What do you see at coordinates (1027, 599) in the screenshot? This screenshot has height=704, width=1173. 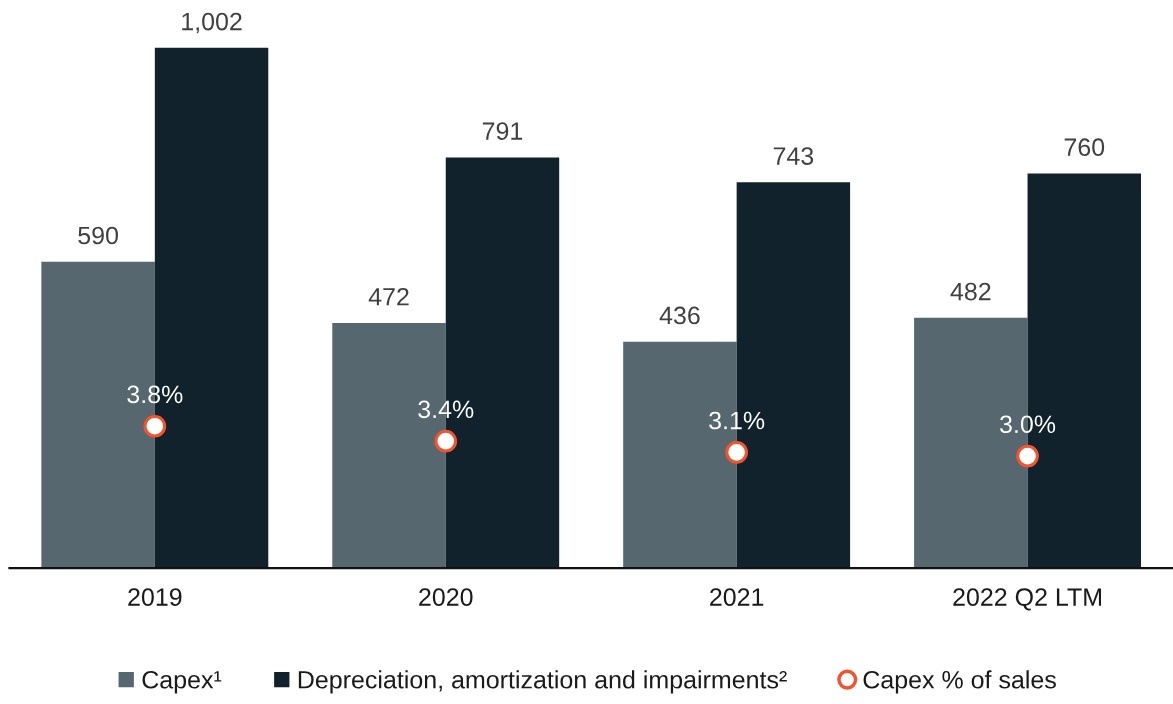 I see `x-tick-label: 2022 Q2 LTM` at bounding box center [1027, 599].